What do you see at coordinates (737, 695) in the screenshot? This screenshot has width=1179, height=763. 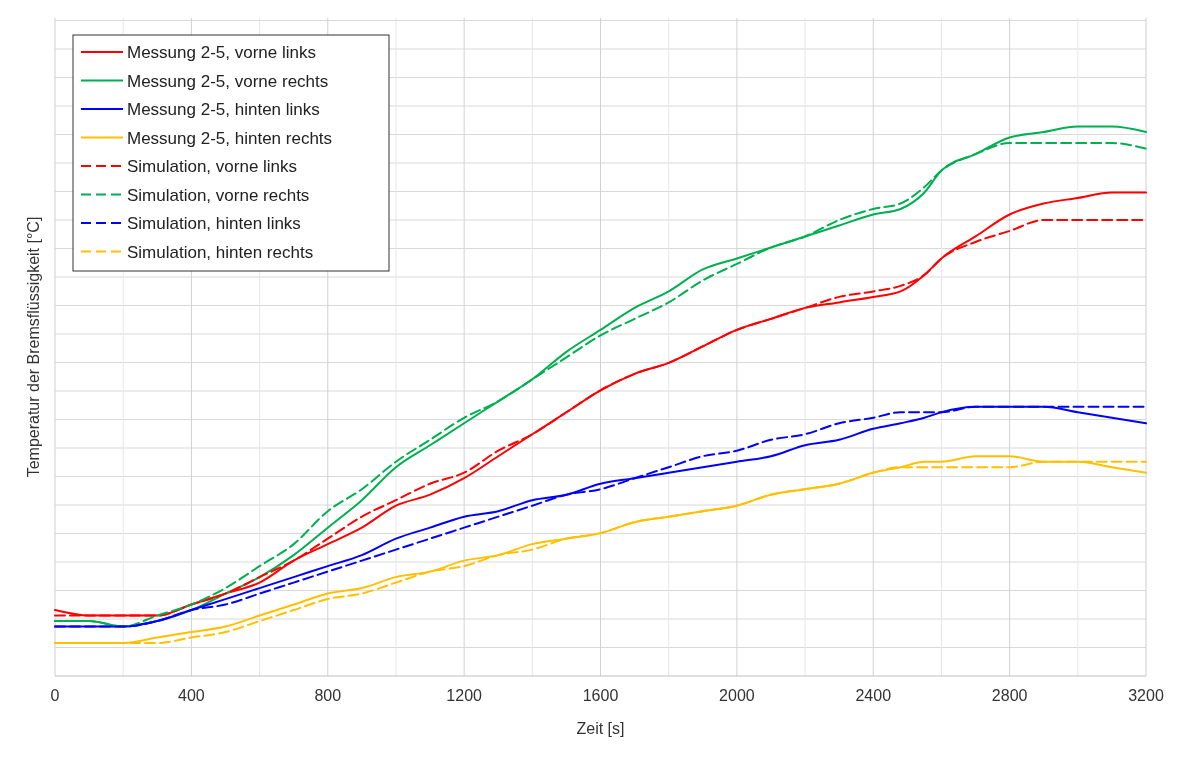 I see `x-tick-label: 2000` at bounding box center [737, 695].